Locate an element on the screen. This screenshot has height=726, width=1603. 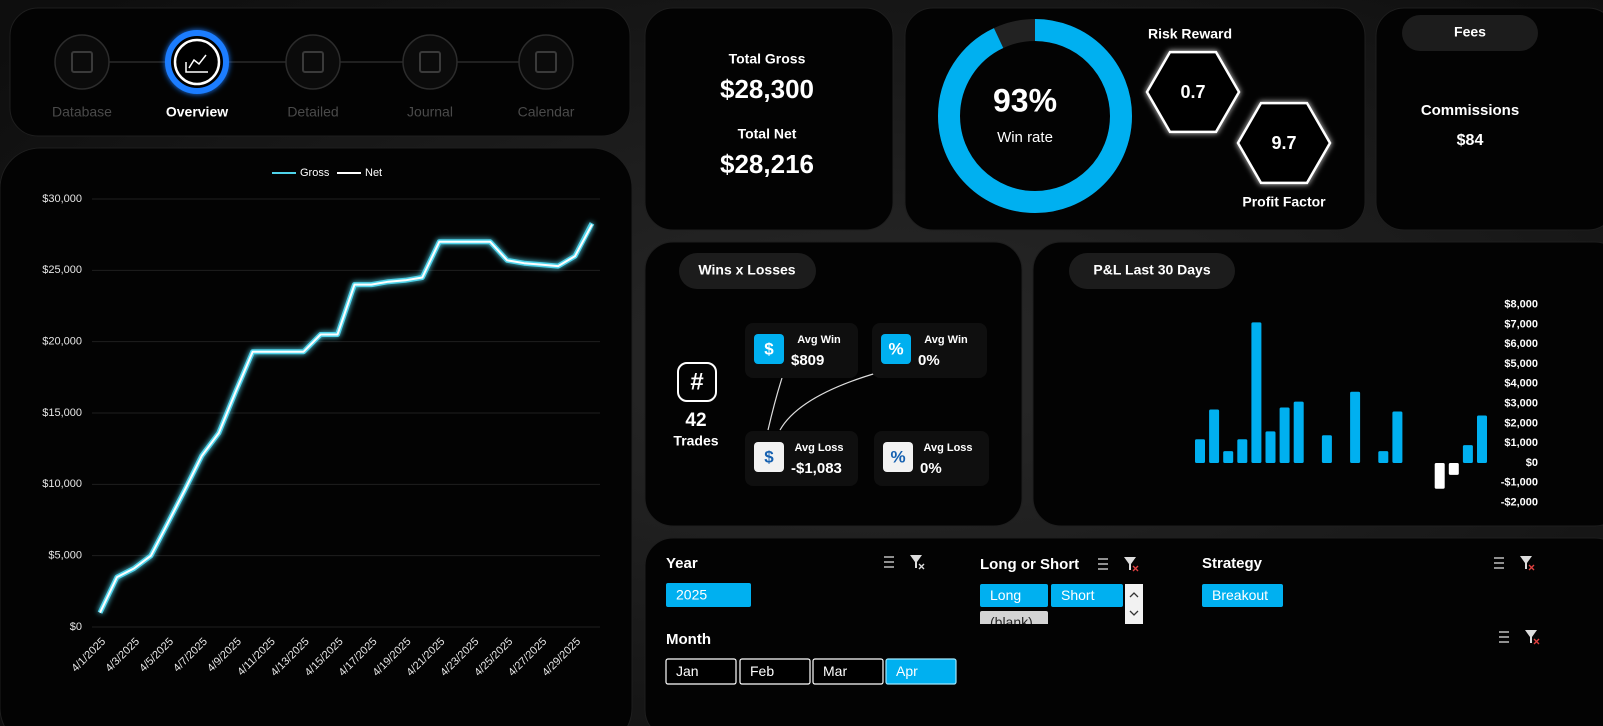
totals-panel is located at coordinates (769, 119).